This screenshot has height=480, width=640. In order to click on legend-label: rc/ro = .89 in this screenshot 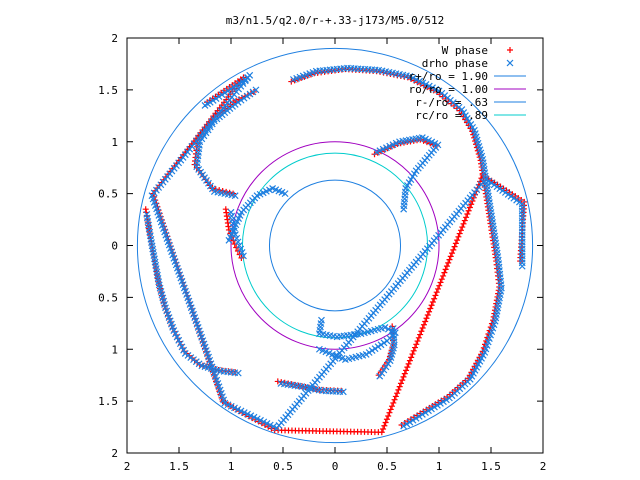, I will do `click(451, 115)`.